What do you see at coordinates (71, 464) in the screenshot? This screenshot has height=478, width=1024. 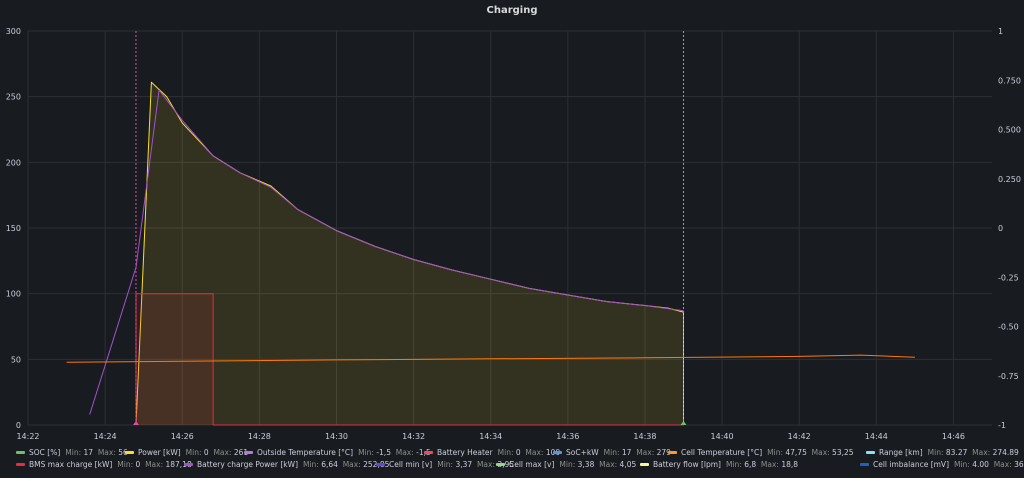 I see `legend-label: BMS max charge [kW]` at bounding box center [71, 464].